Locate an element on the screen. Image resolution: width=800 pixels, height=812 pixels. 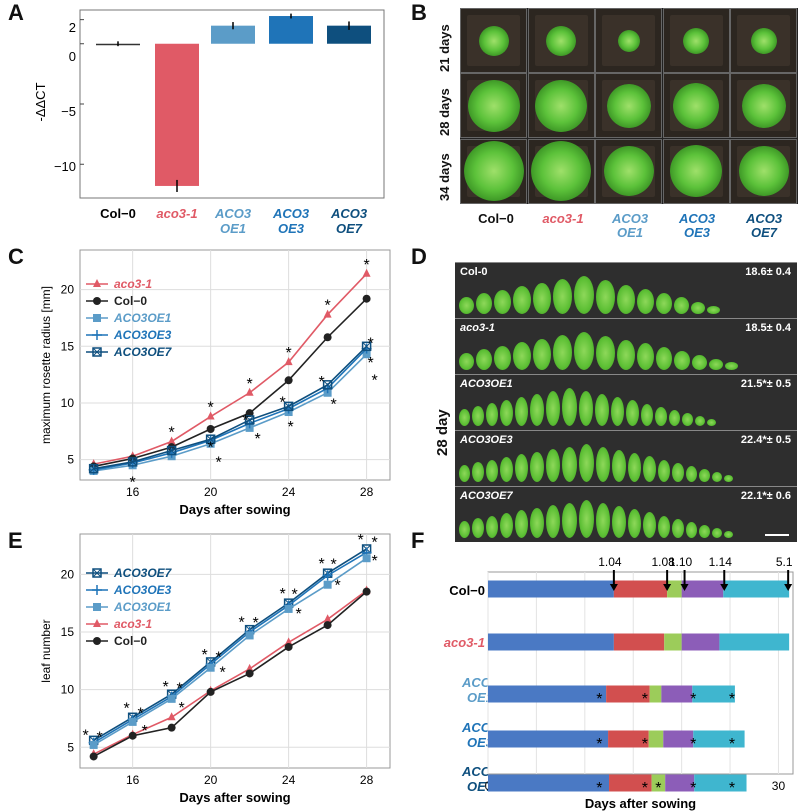
f-stage-label: 1.14 is located at coordinates (721, 562).